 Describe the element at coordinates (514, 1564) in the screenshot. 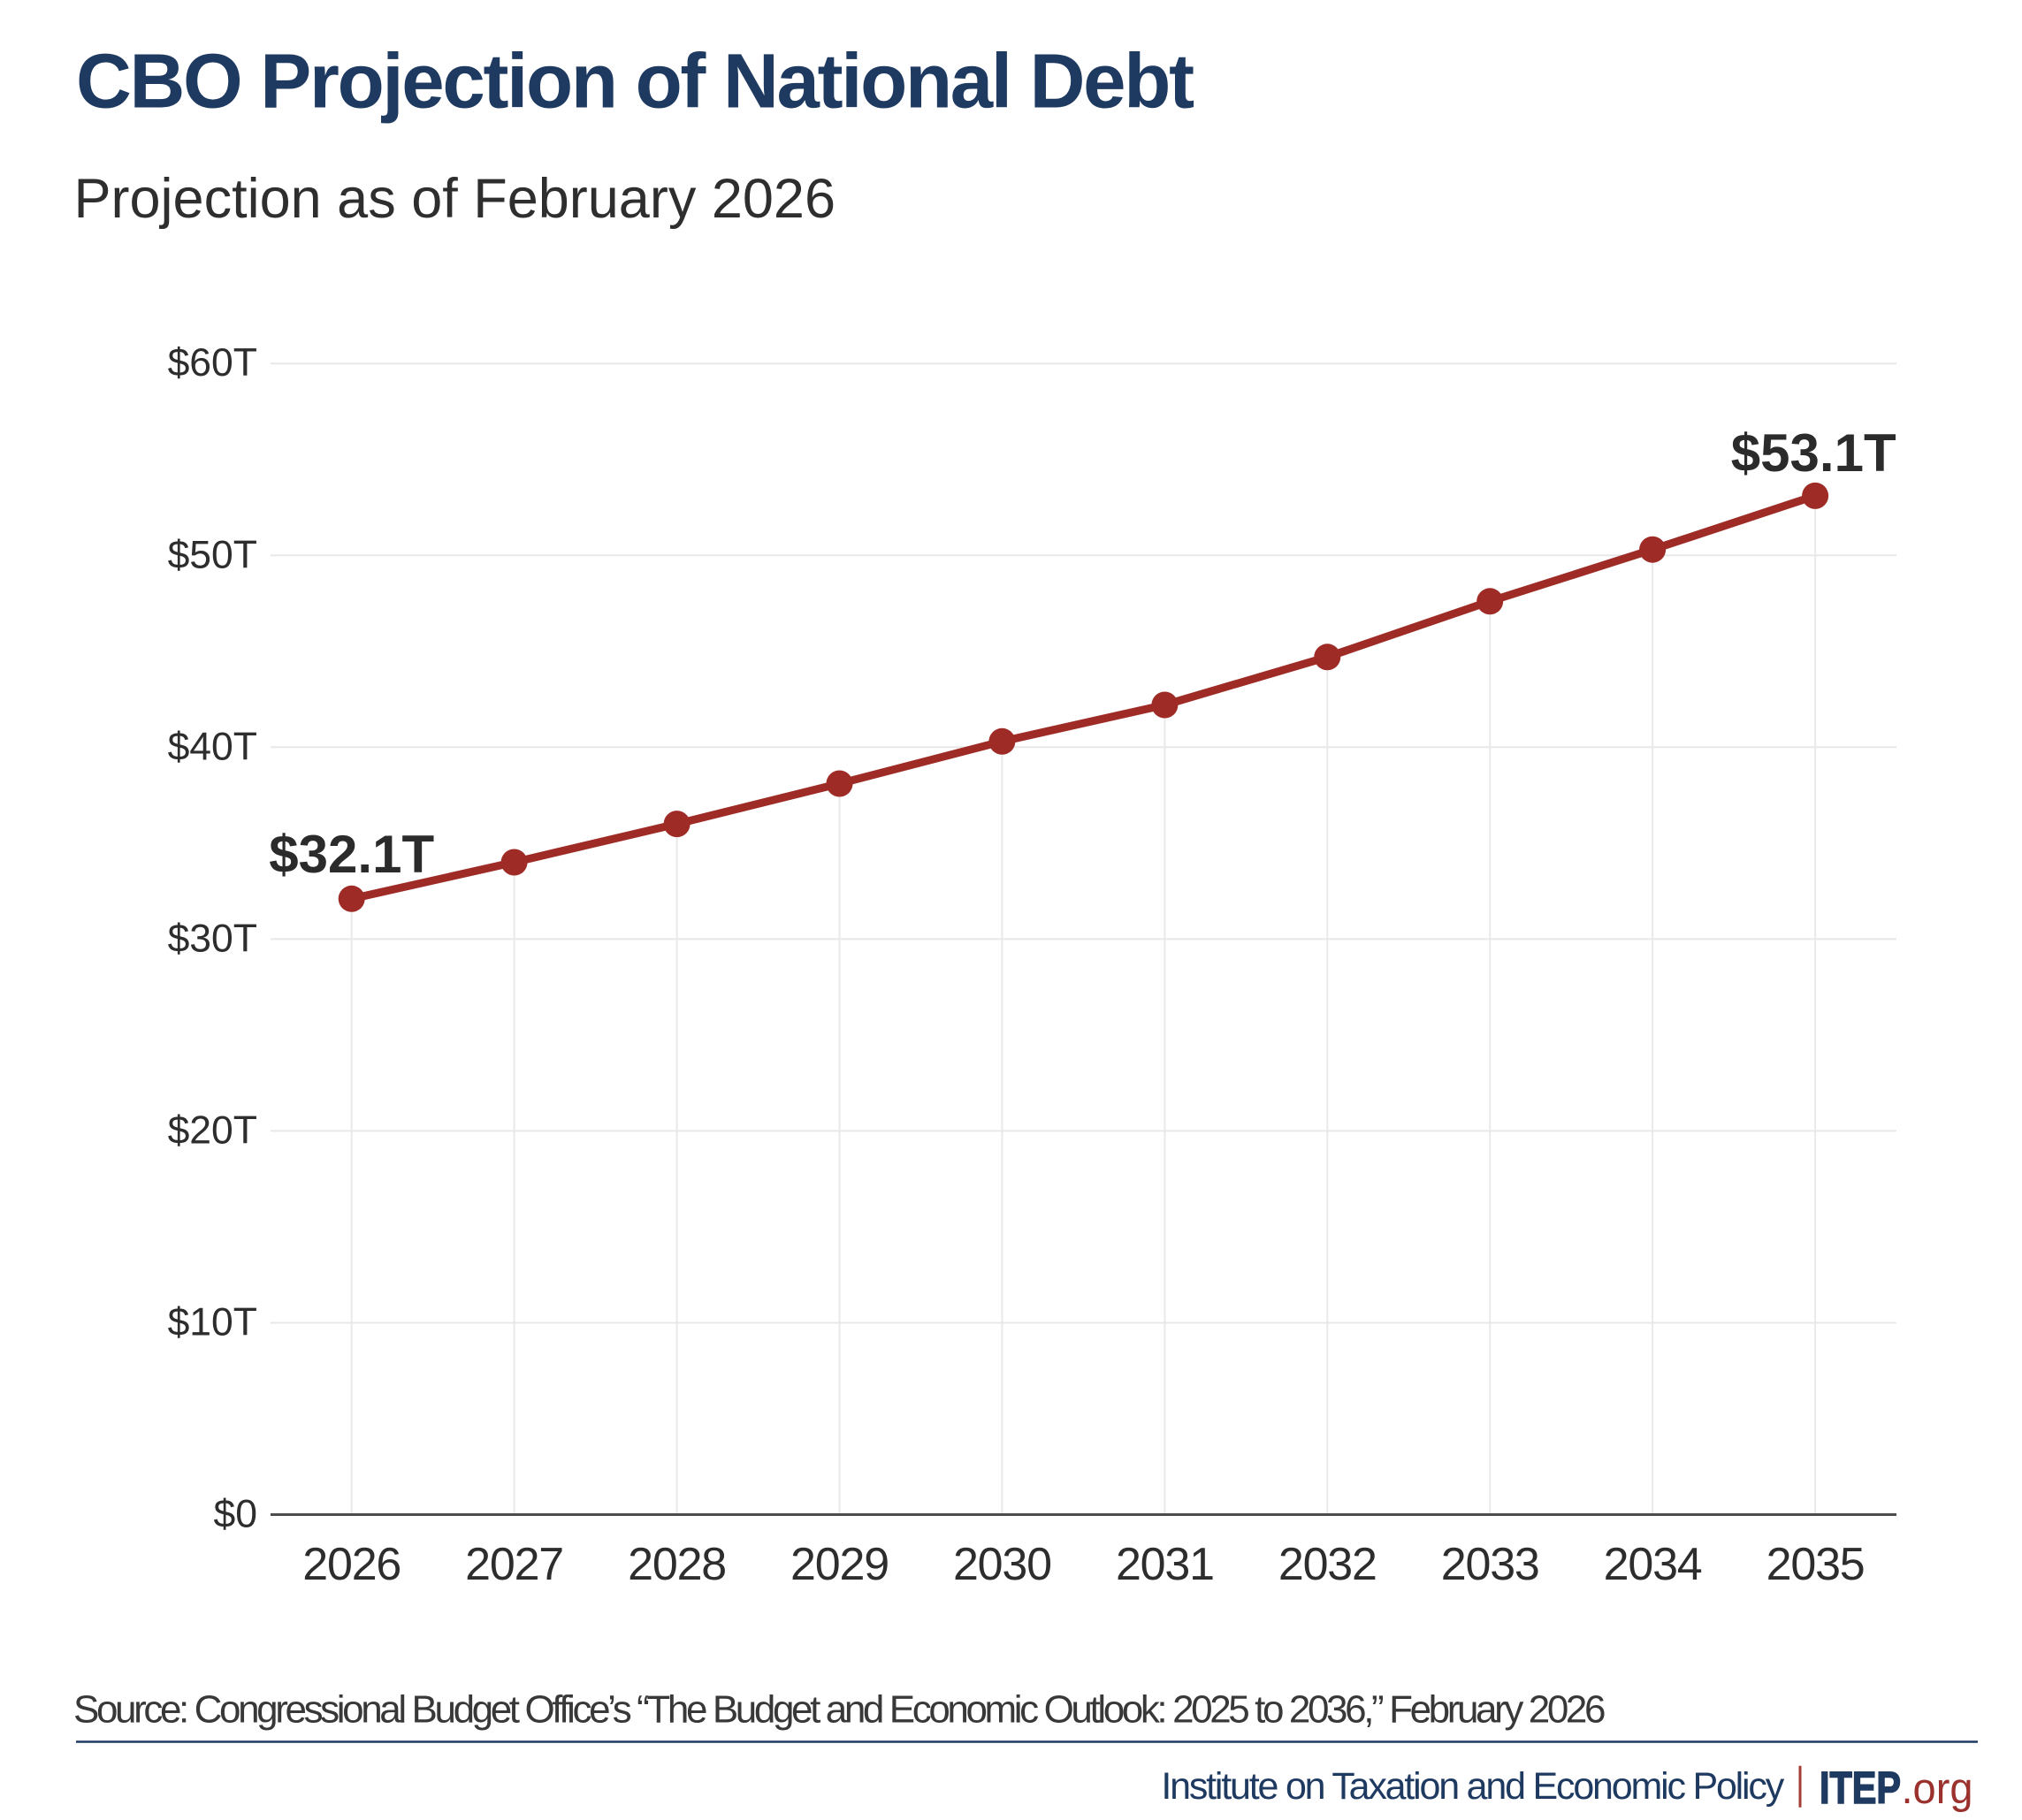

I see `svg-text: 2027` at that location.